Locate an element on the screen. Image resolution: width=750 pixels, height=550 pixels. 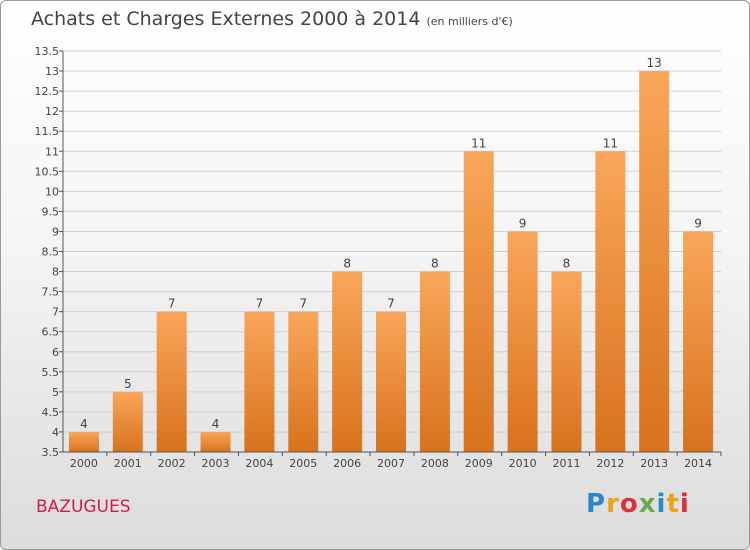
x-tick-label: 2005 is located at coordinates (303, 463).